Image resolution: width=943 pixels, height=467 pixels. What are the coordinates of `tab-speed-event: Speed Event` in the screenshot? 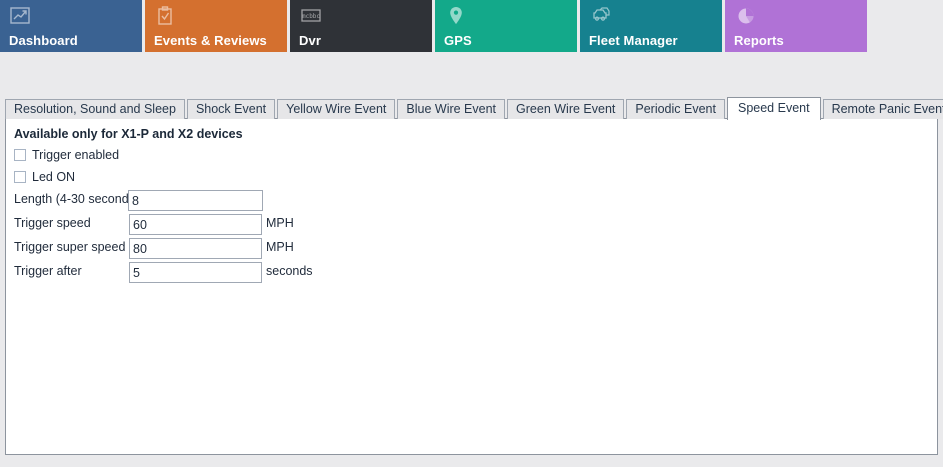 It's located at (773, 108).